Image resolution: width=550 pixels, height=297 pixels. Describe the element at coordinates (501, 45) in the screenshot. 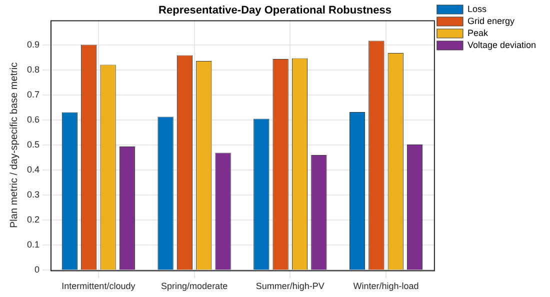

I see `legend-label: Voltage deviation` at that location.